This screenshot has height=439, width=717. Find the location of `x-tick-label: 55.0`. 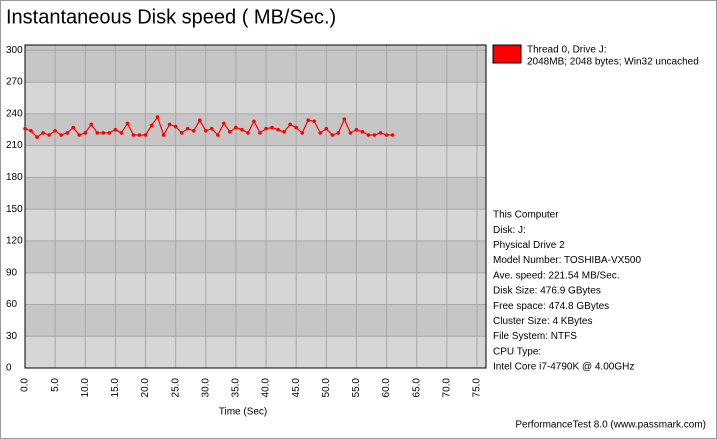

x-tick-label: 55.0 is located at coordinates (356, 388).